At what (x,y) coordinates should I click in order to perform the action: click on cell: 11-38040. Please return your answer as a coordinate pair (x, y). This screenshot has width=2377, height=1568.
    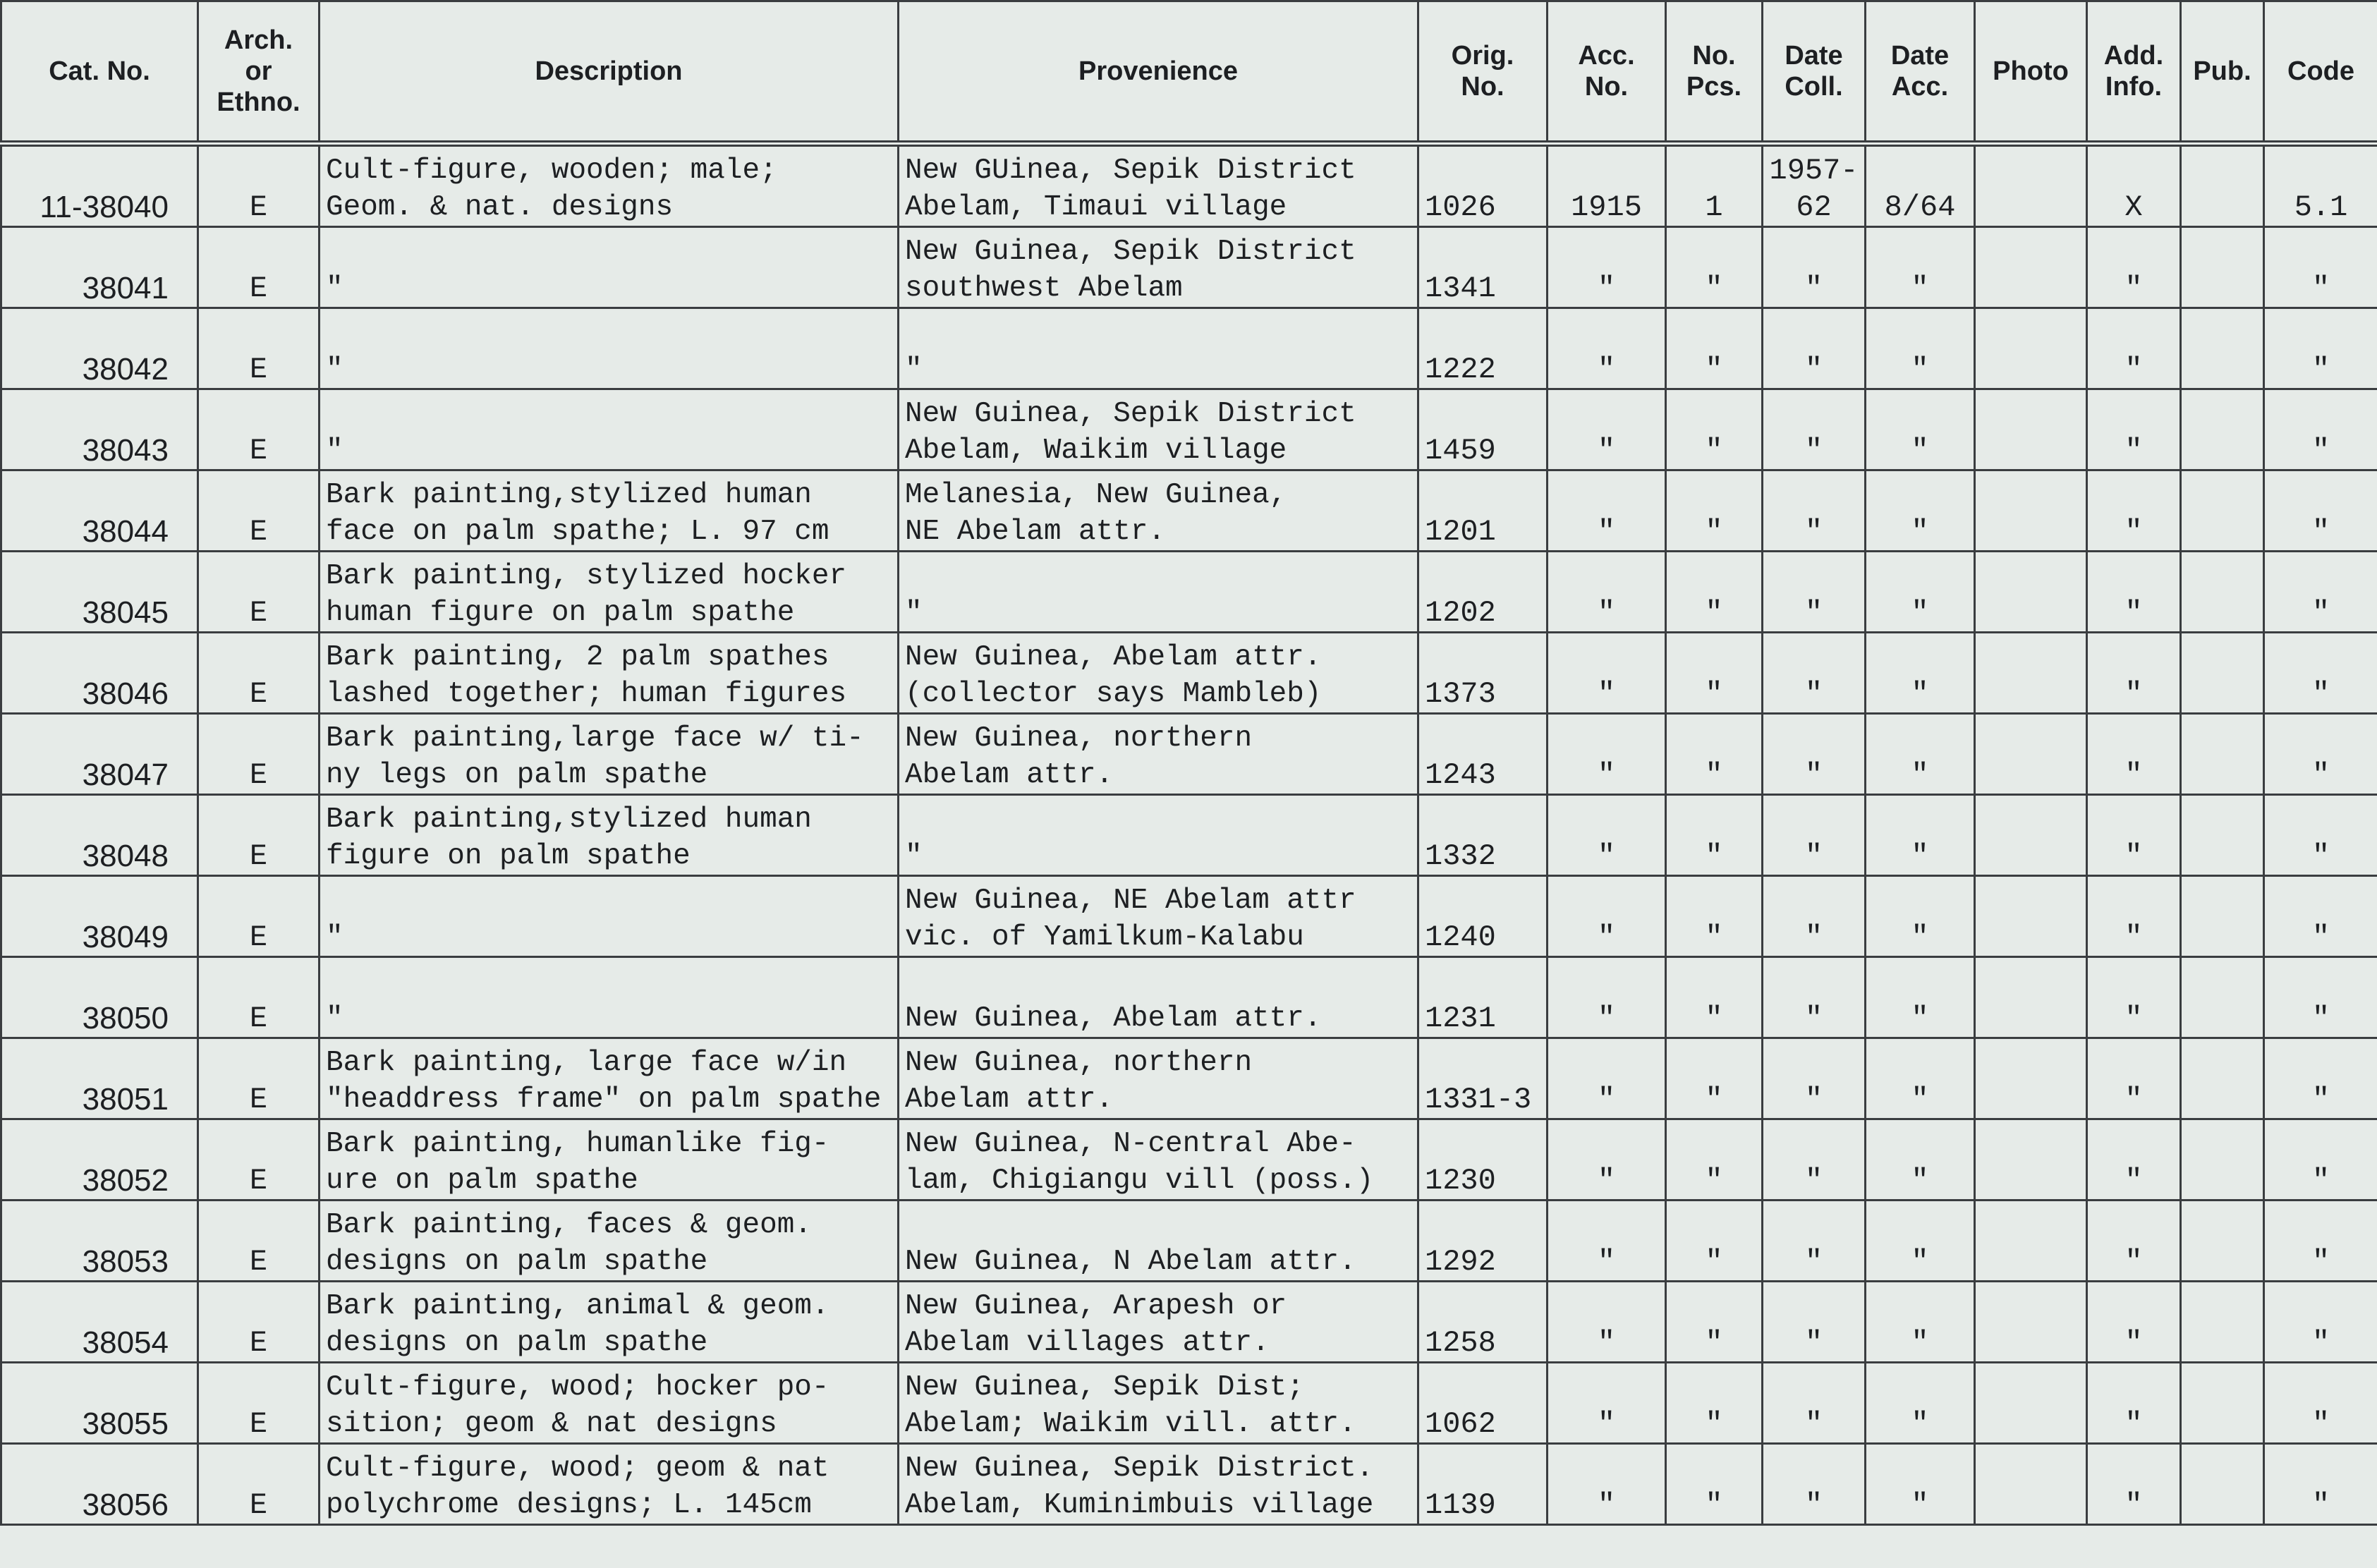
    Looking at the image, I should click on (99, 185).